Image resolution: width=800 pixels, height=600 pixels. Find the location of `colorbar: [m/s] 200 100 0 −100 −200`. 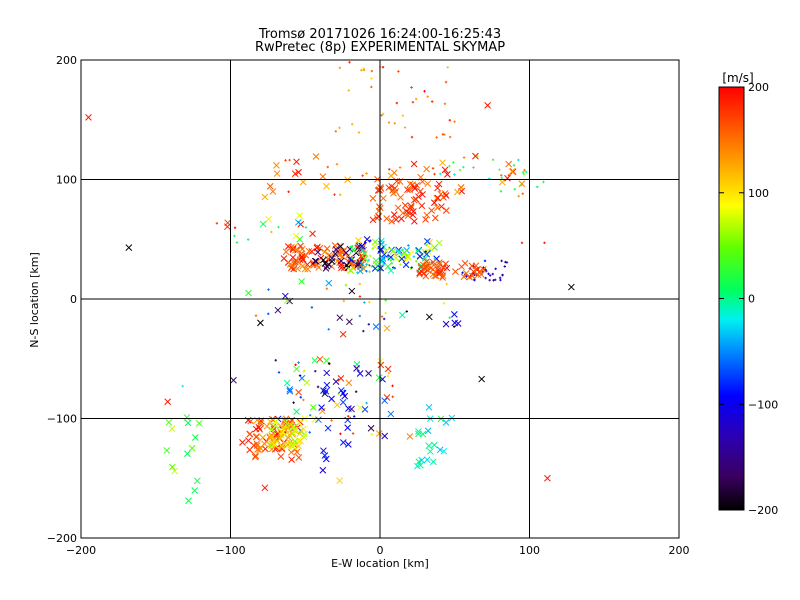

colorbar: [m/s] 200 100 0 −100 −200 is located at coordinates (748, 294).